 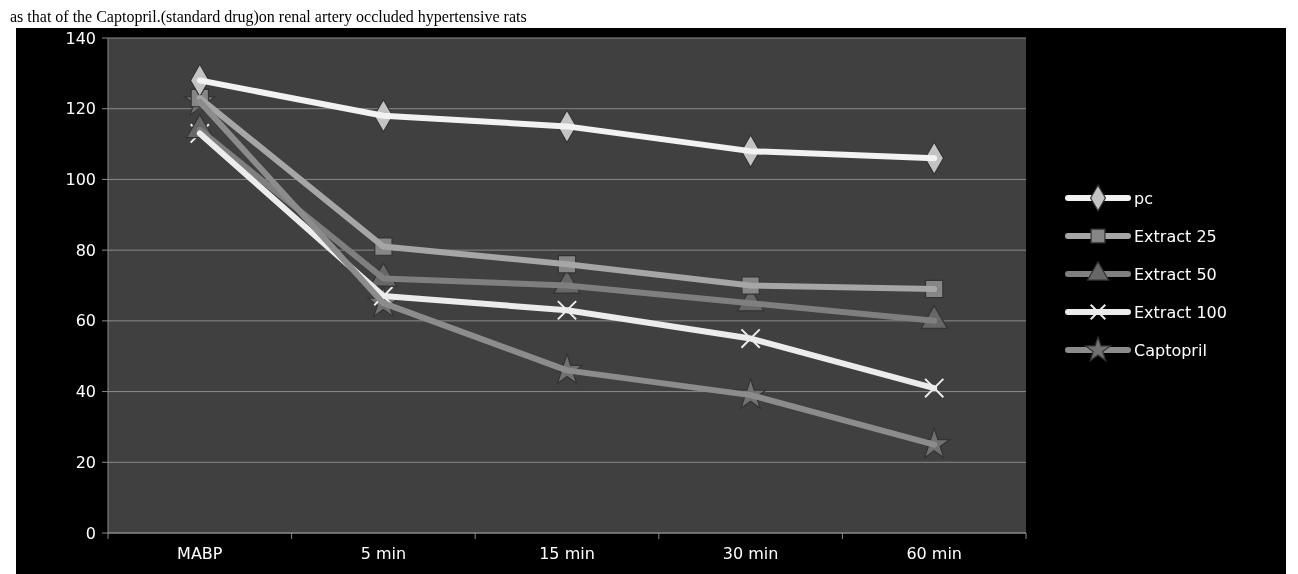 What do you see at coordinates (200, 553) in the screenshot?
I see `x-tick-label: MABP` at bounding box center [200, 553].